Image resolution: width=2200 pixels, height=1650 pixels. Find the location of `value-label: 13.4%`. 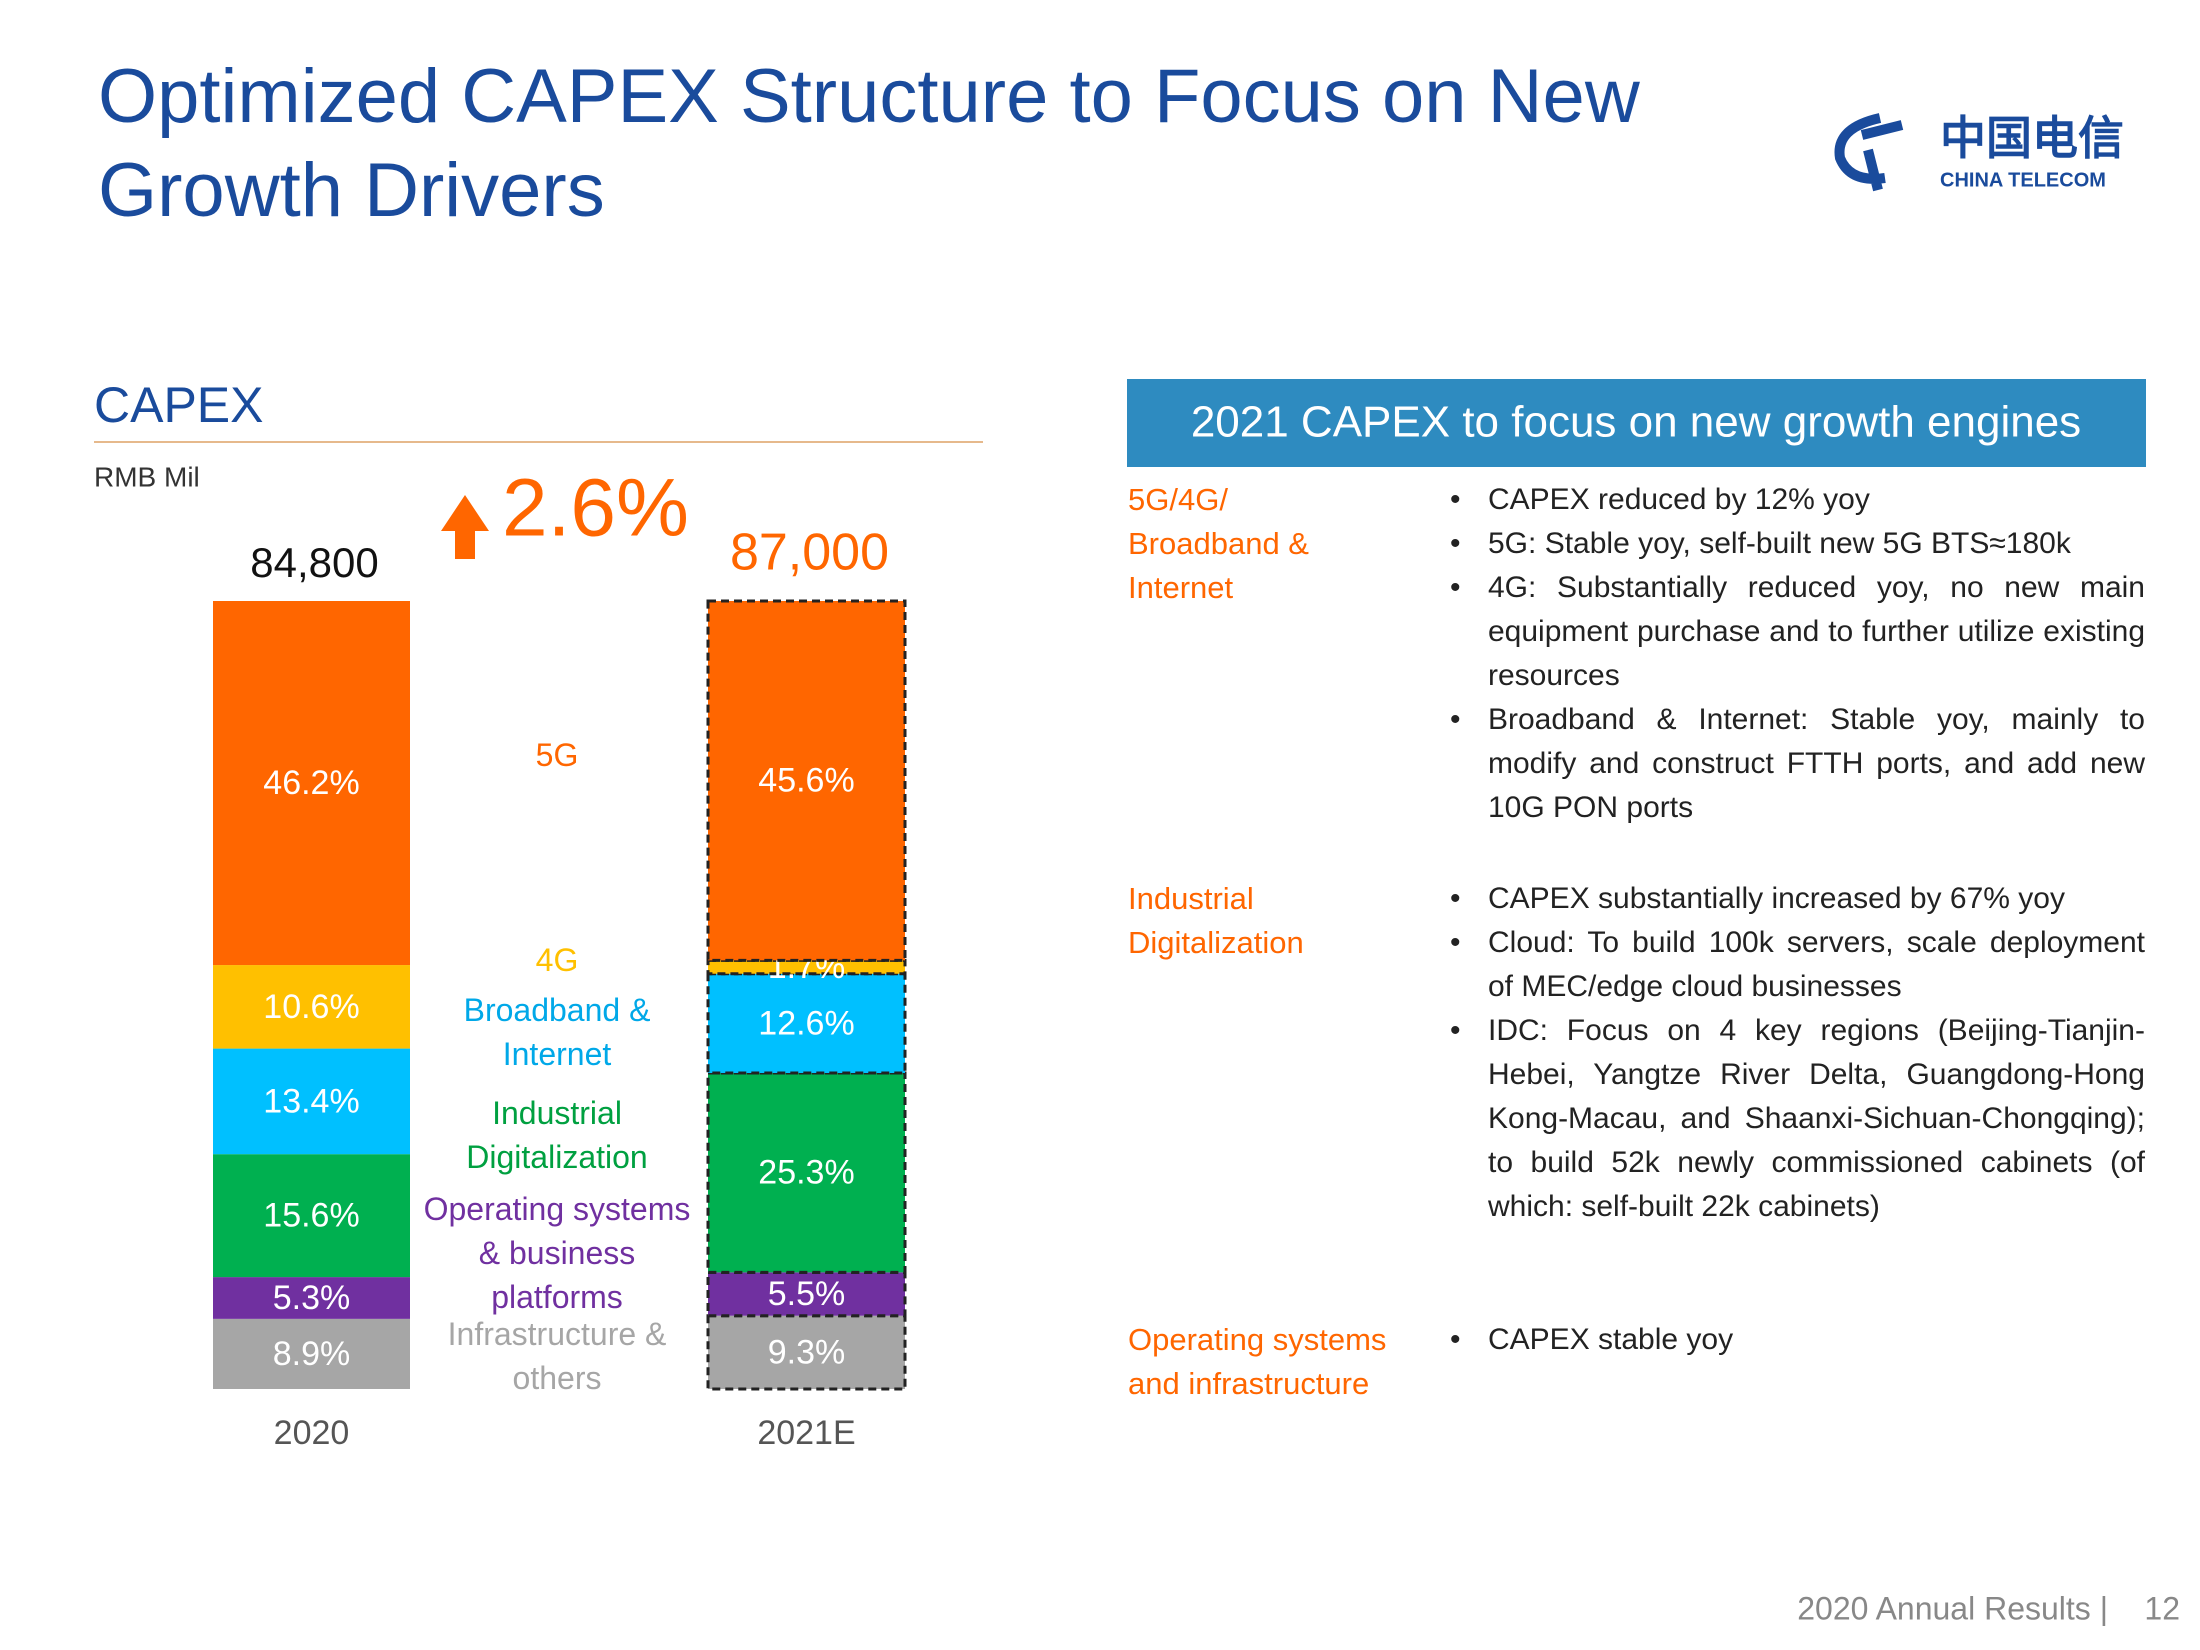

value-label: 13.4% is located at coordinates (311, 1101).